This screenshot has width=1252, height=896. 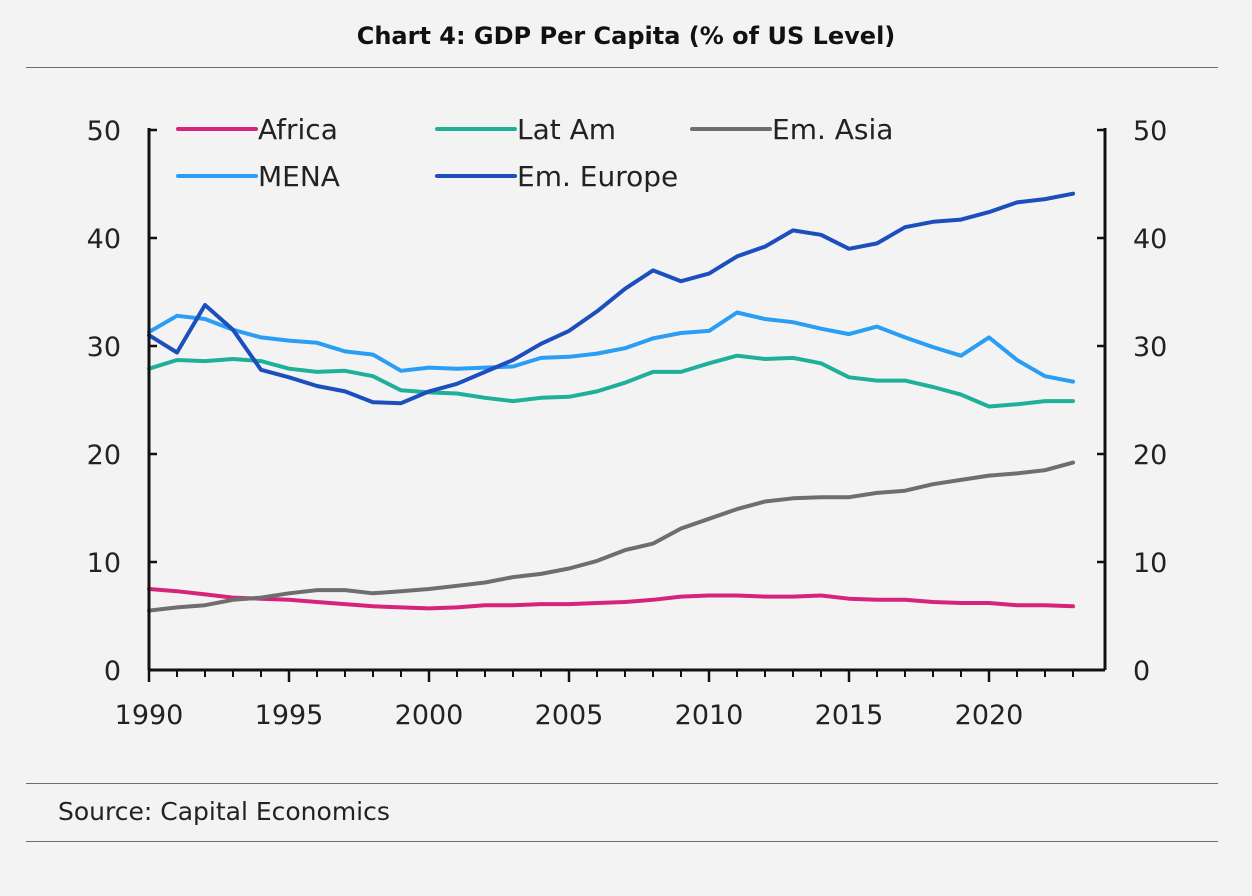 I want to click on y-tick-label-right-50: 50, so click(x=1150, y=131).